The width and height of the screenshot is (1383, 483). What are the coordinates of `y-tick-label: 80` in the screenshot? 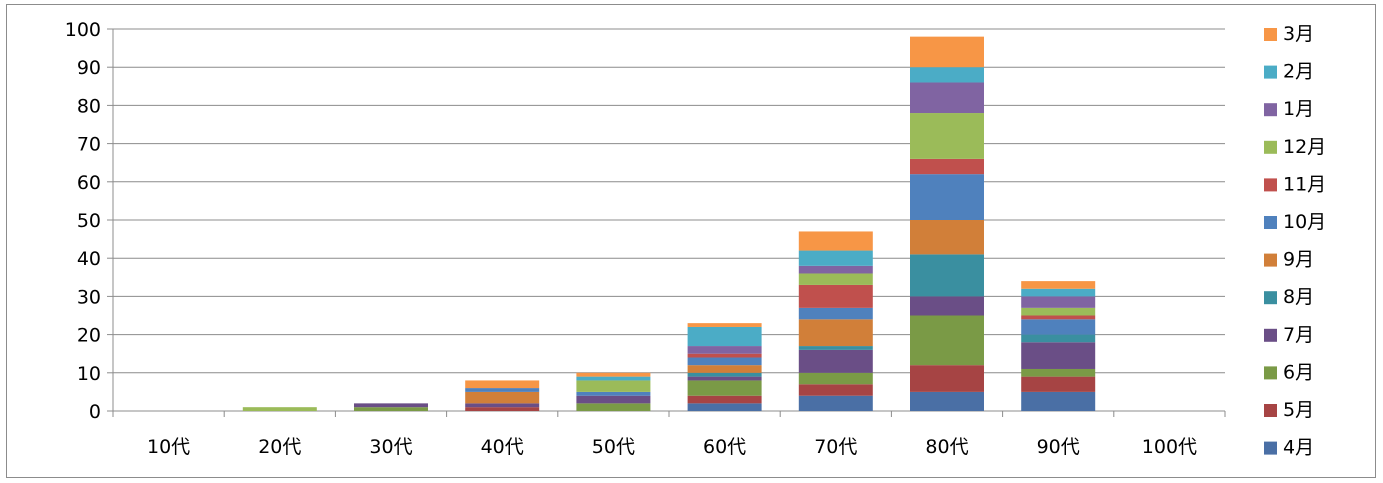 It's located at (89, 106).